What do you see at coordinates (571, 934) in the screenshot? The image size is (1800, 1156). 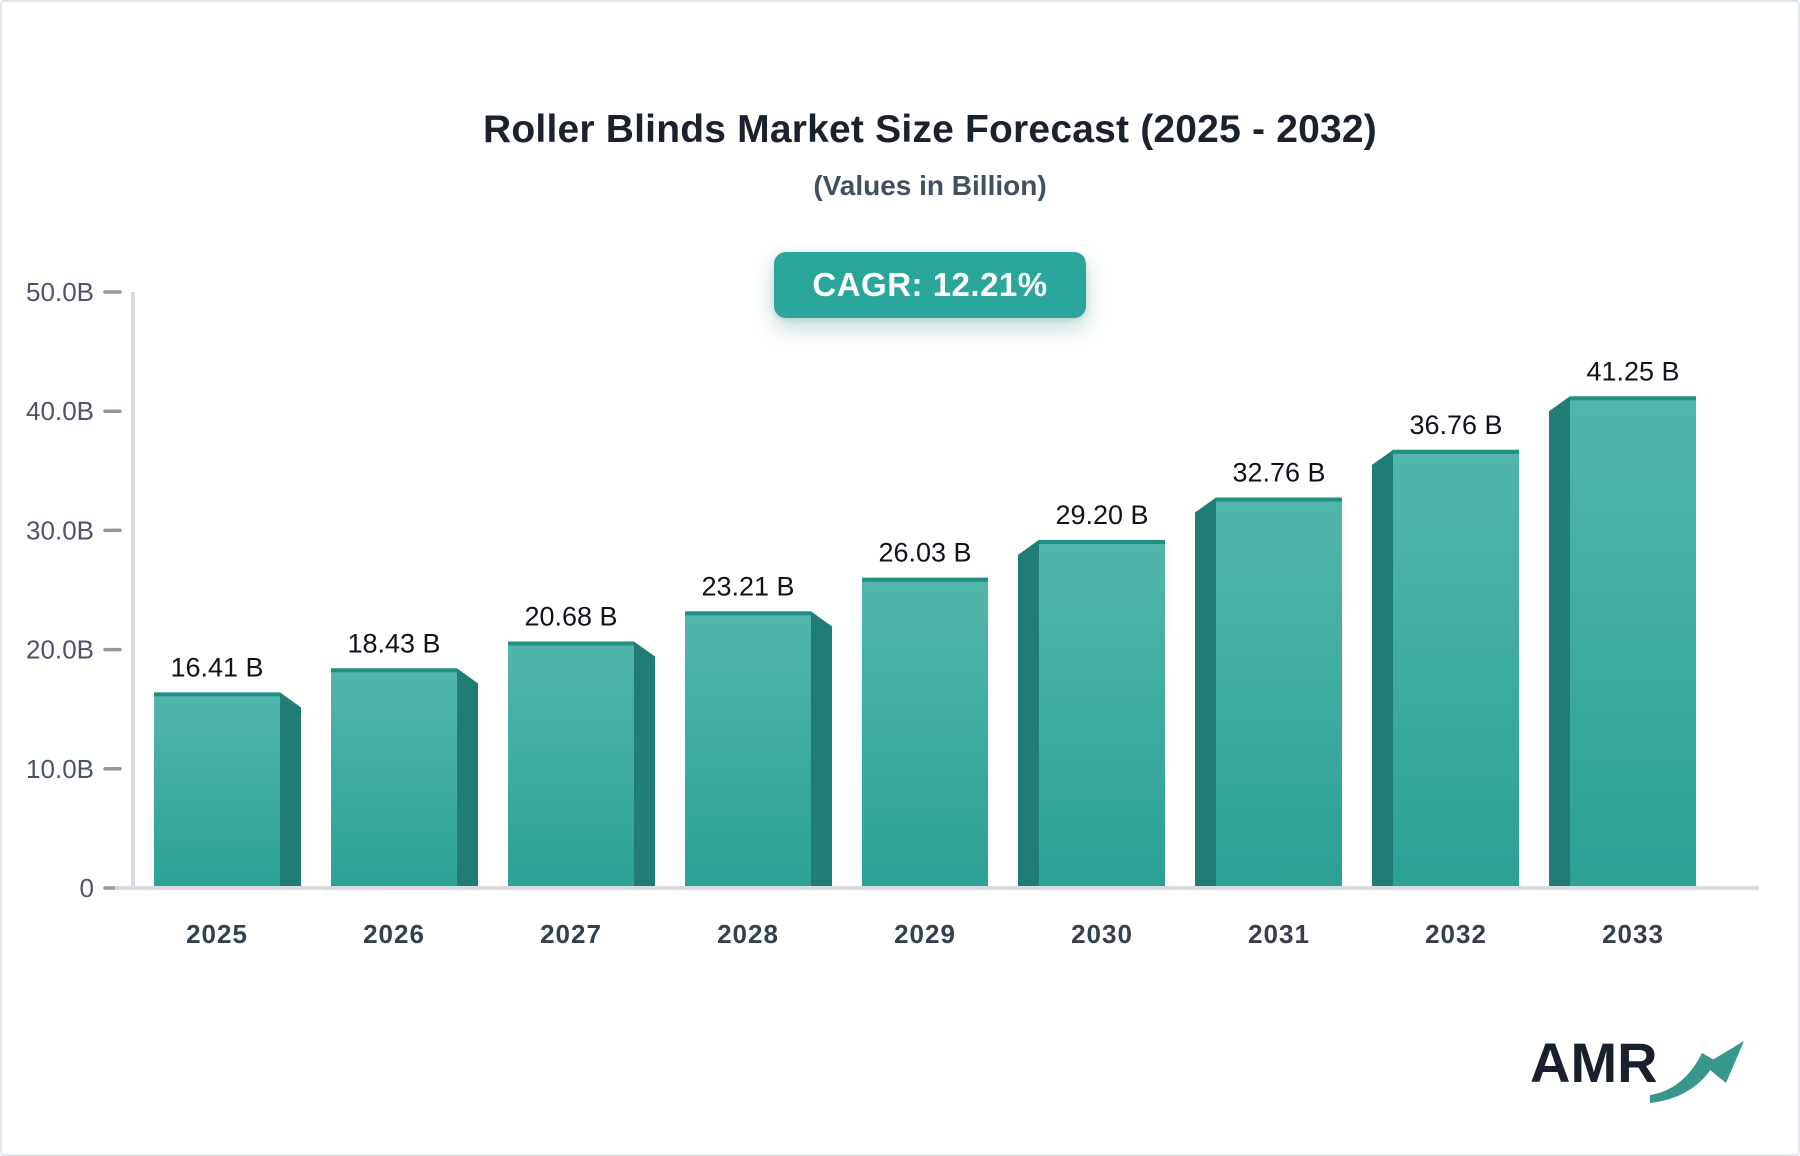 I see `x-axis-year-label: 2027` at bounding box center [571, 934].